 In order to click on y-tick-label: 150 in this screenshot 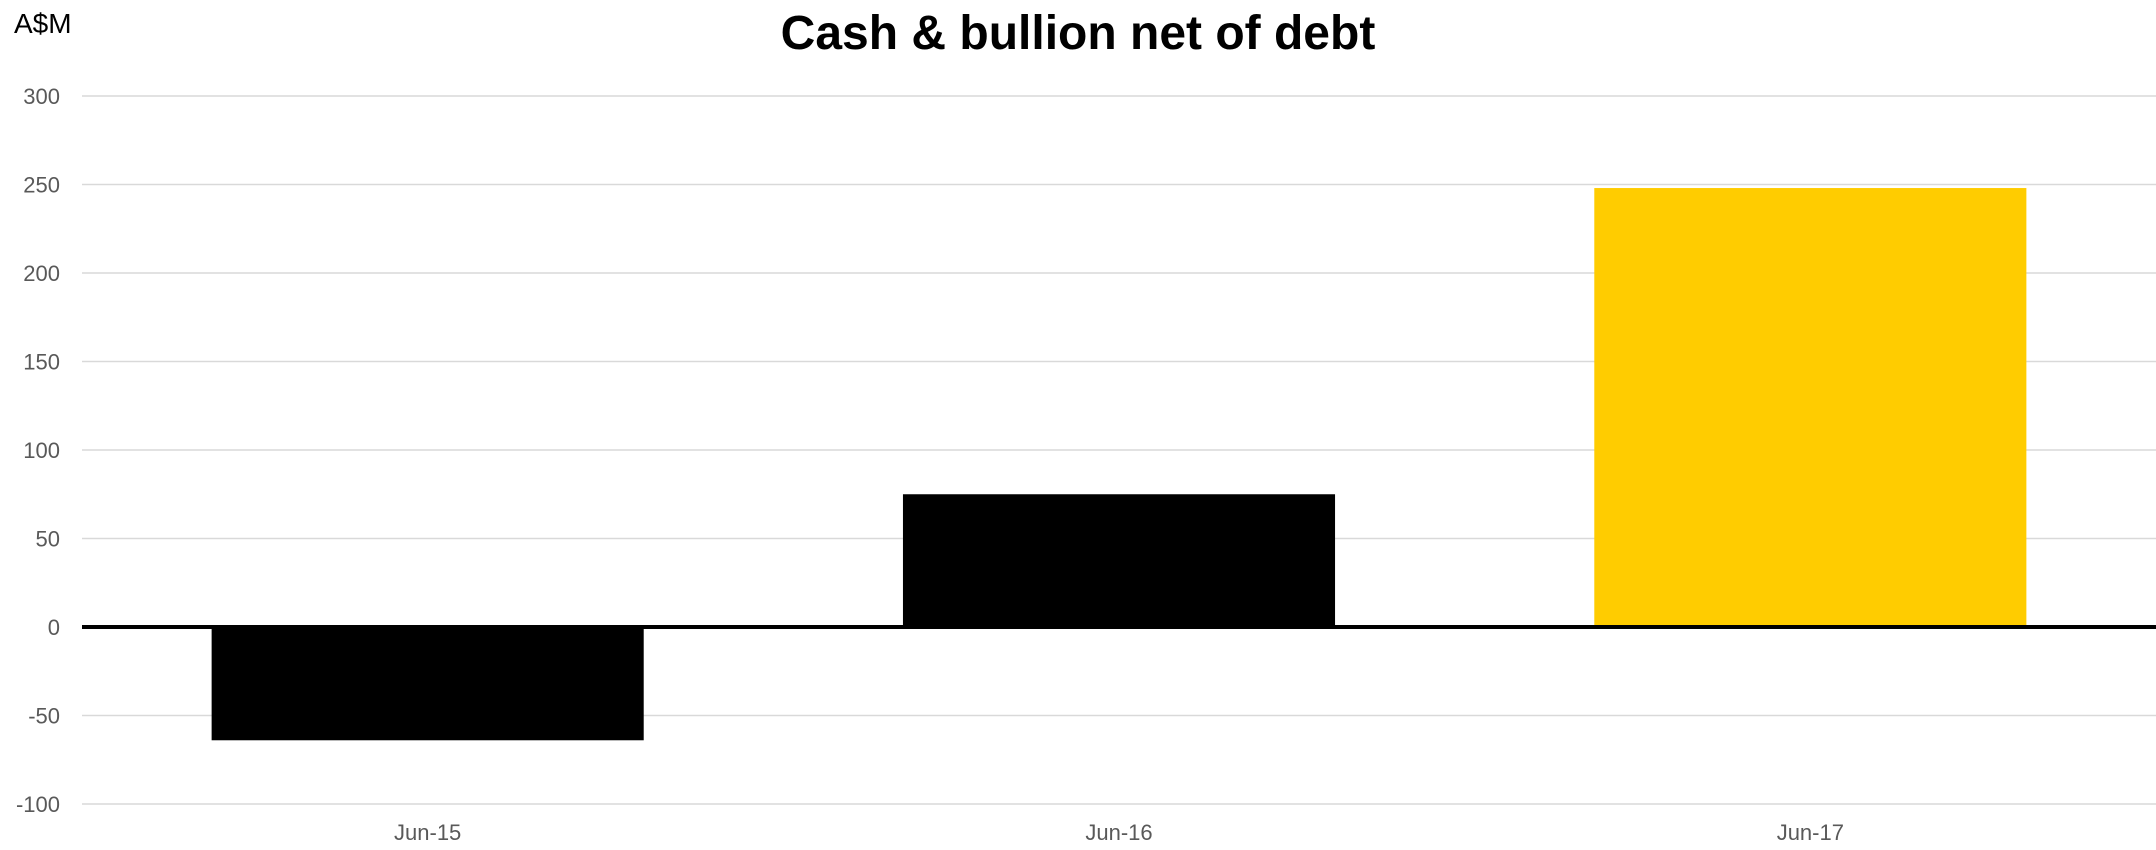, I will do `click(41, 362)`.